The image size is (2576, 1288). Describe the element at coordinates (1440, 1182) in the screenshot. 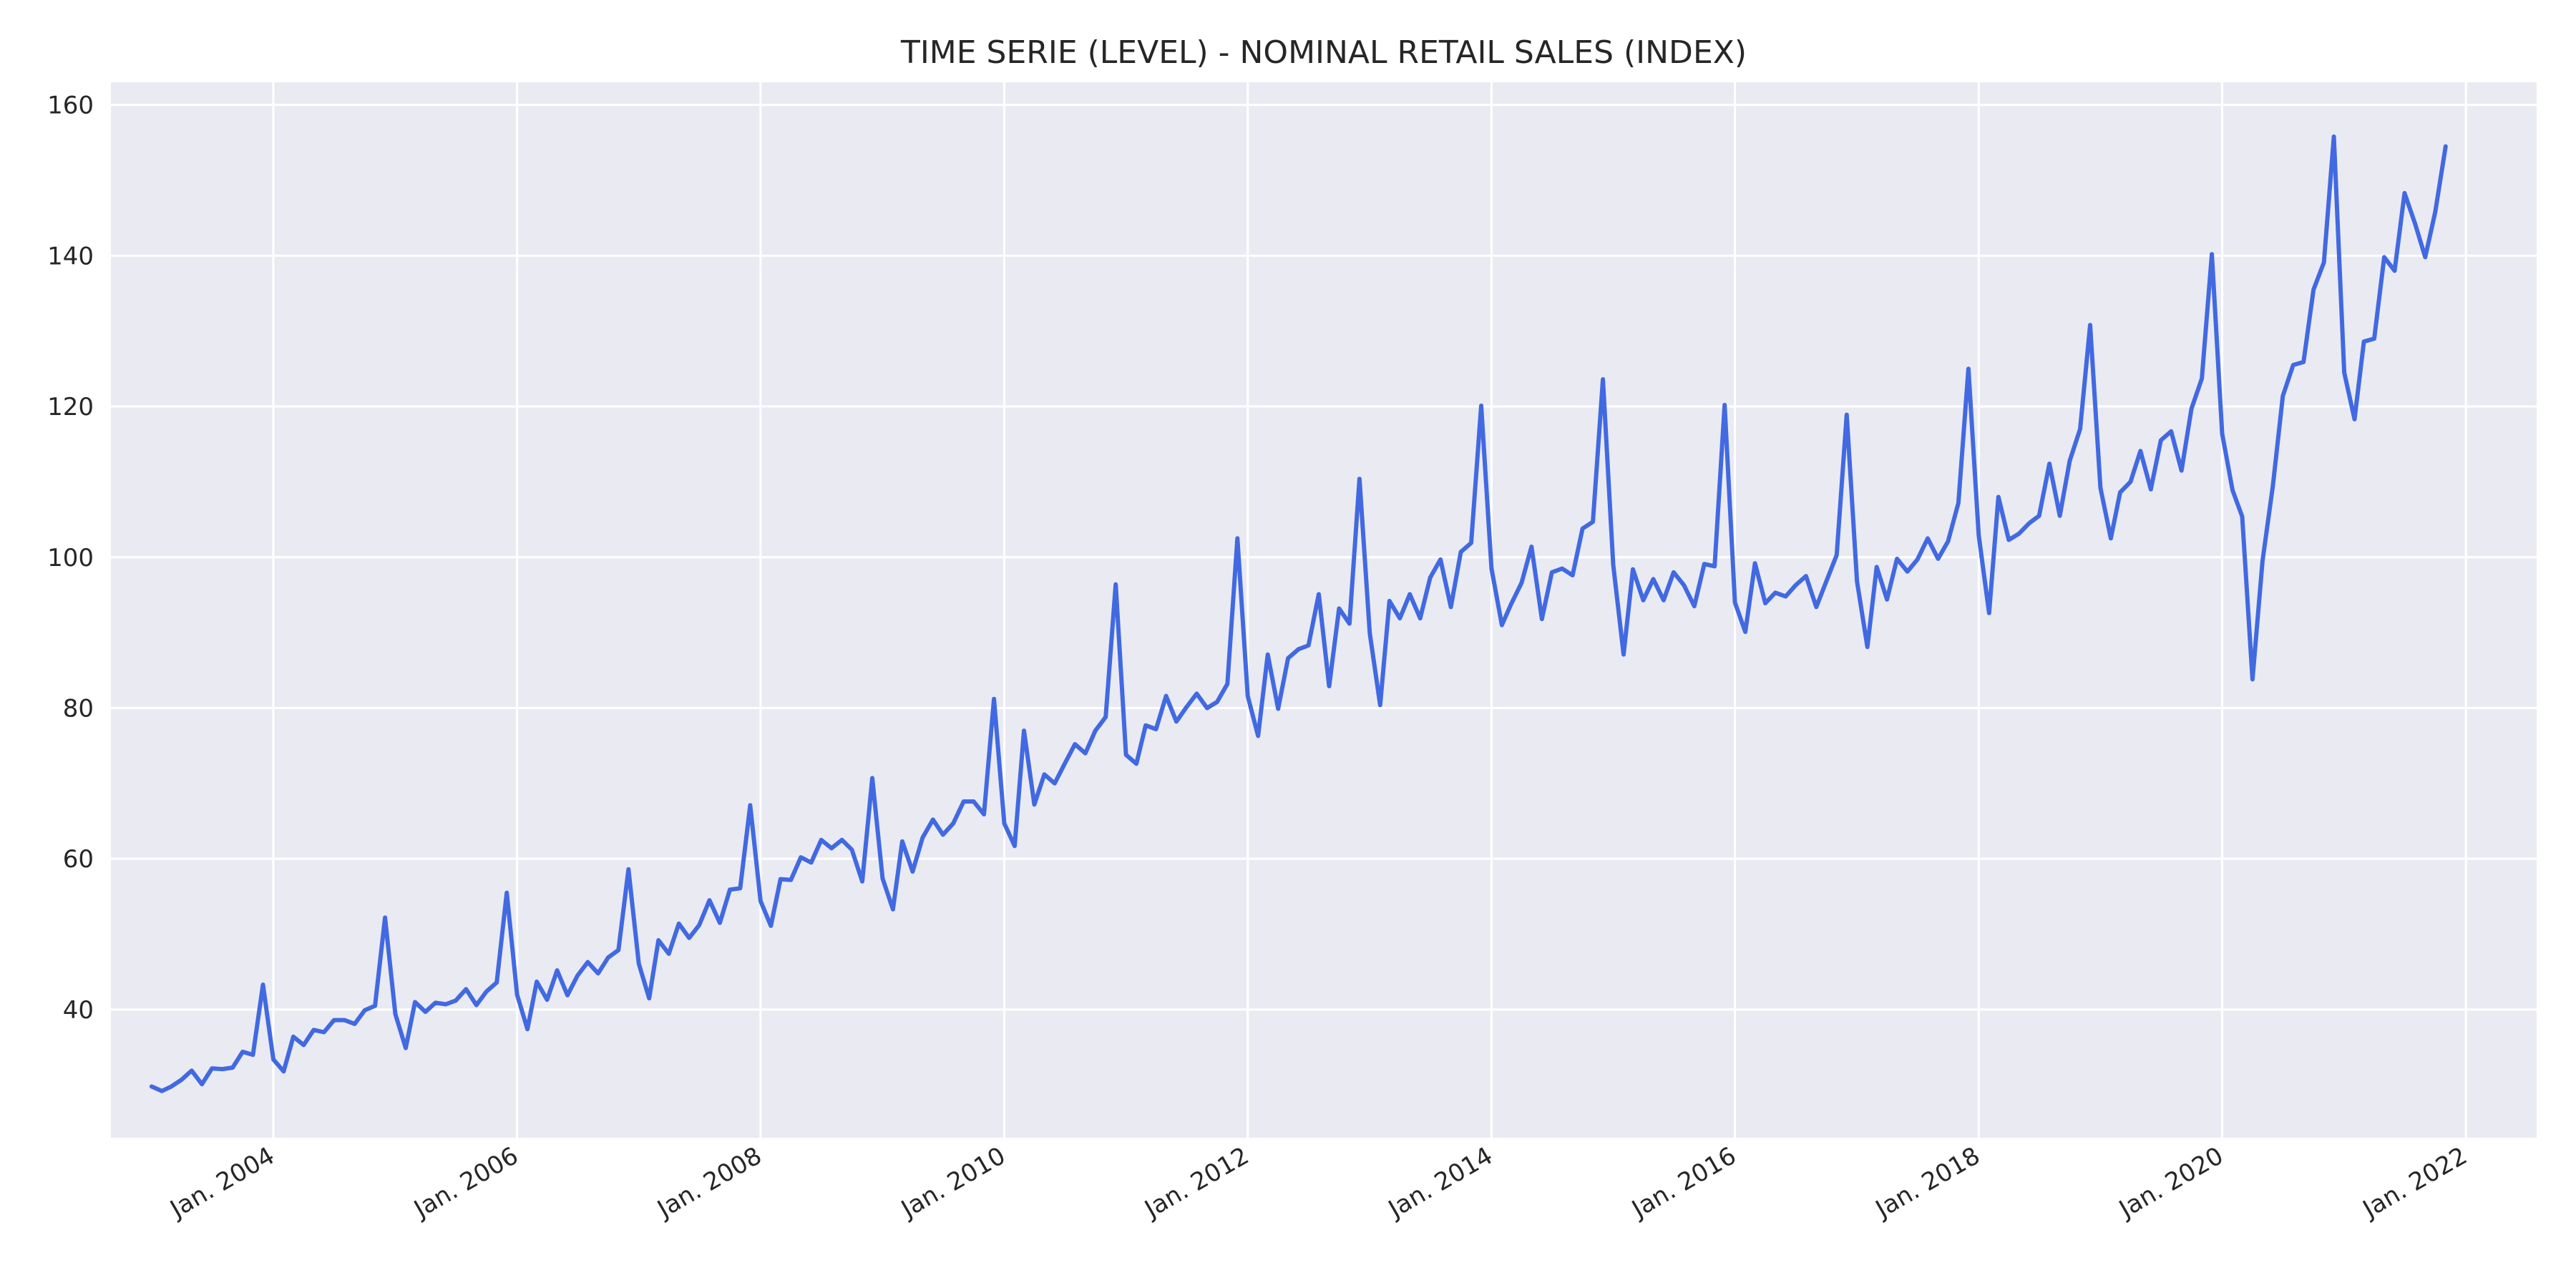

I see `x-tick-label: Jan. 2014` at that location.